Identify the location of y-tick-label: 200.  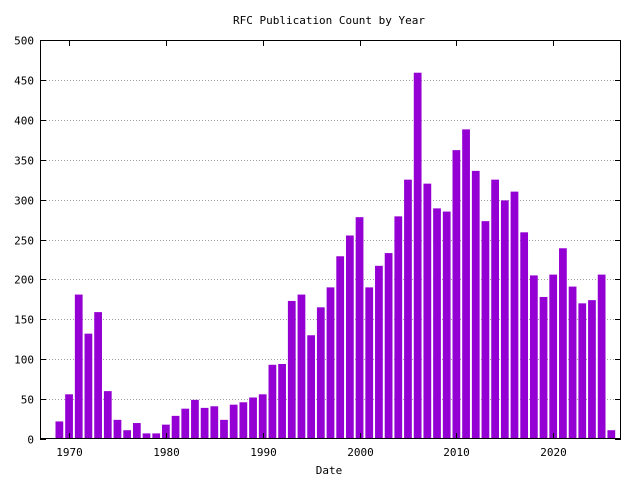
(24, 280).